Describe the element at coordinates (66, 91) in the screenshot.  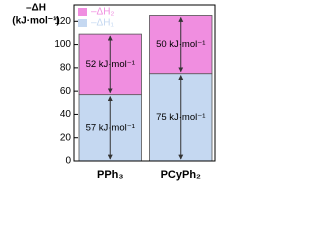
I see `y-tick-label: 60` at that location.